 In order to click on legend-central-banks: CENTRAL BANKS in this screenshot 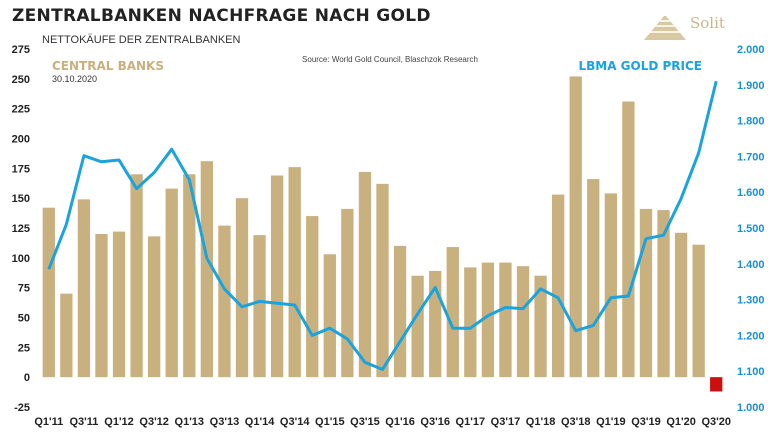, I will do `click(108, 66)`.